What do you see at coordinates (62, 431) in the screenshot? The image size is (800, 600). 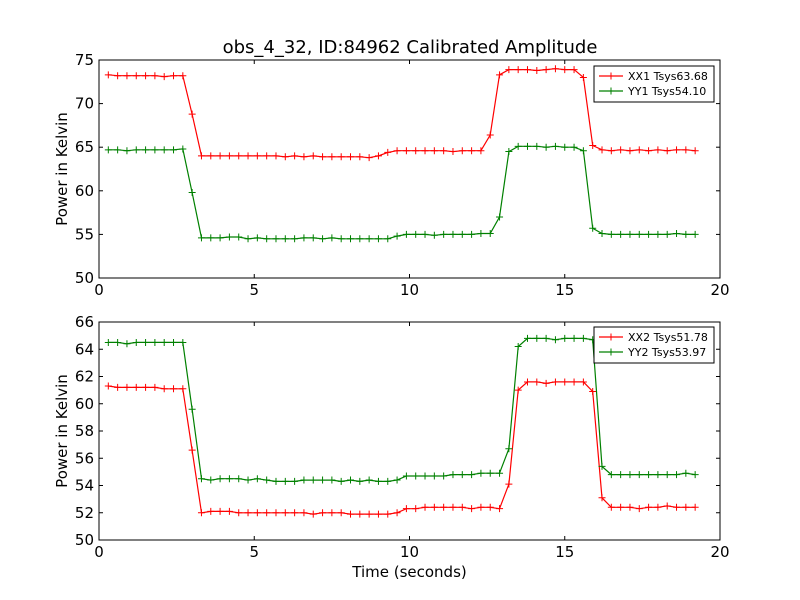 I see `y-axis-label: Power in Kelvin` at bounding box center [62, 431].